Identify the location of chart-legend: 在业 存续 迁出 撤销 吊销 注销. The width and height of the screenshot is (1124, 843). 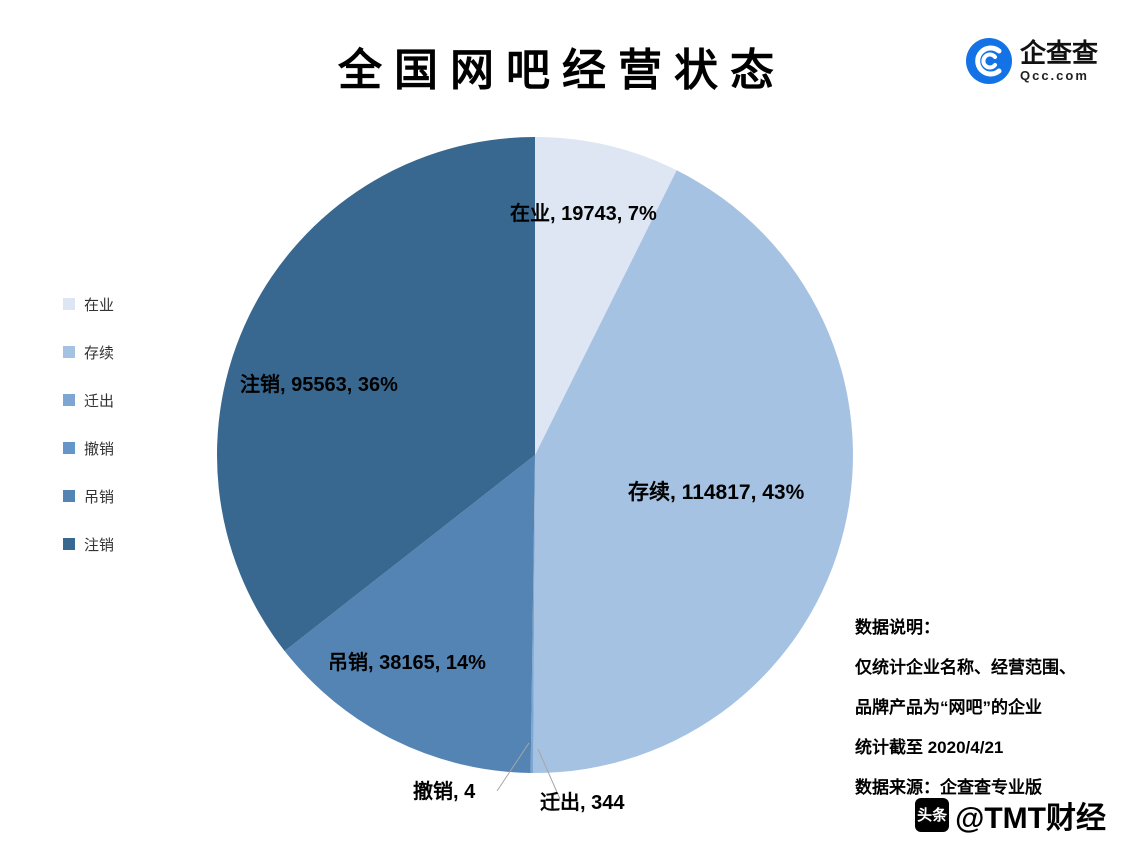
(88, 424).